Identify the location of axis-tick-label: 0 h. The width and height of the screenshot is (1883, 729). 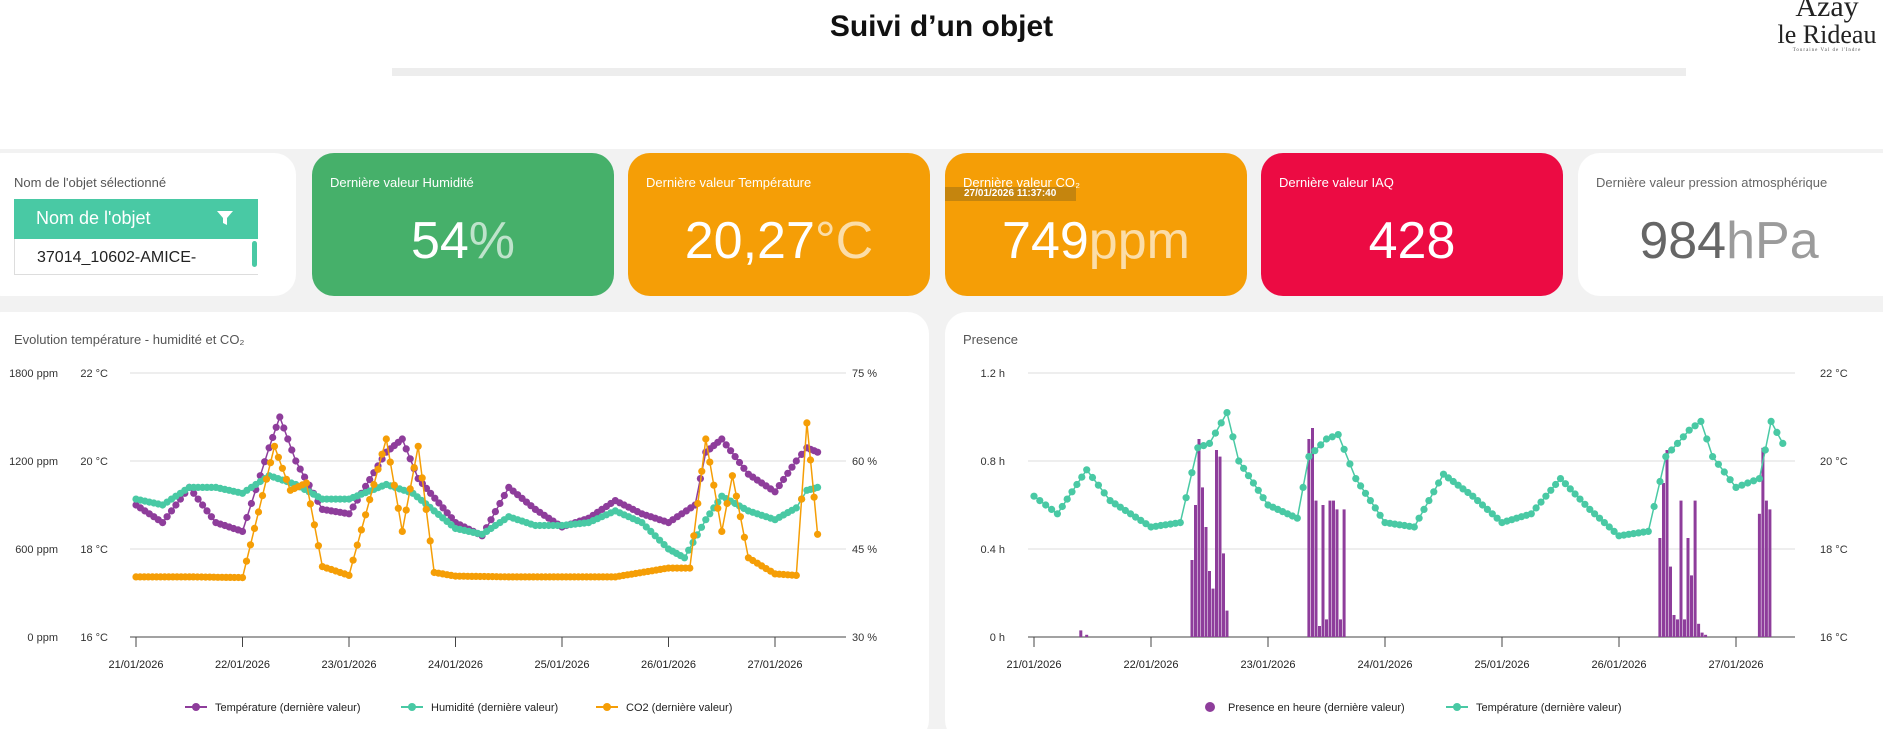
(997, 638).